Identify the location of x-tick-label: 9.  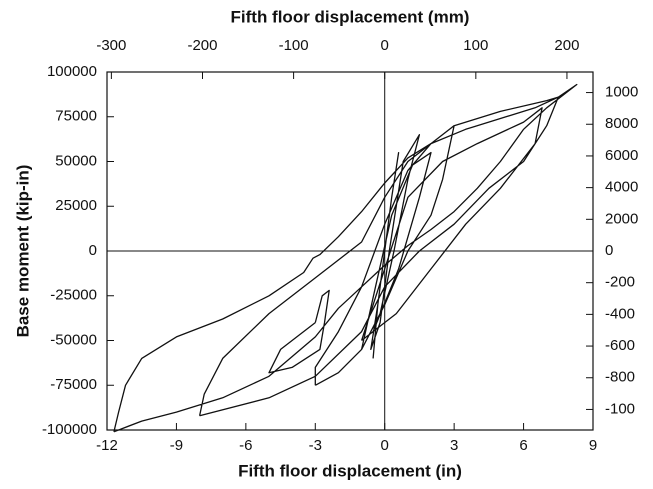
(593, 445).